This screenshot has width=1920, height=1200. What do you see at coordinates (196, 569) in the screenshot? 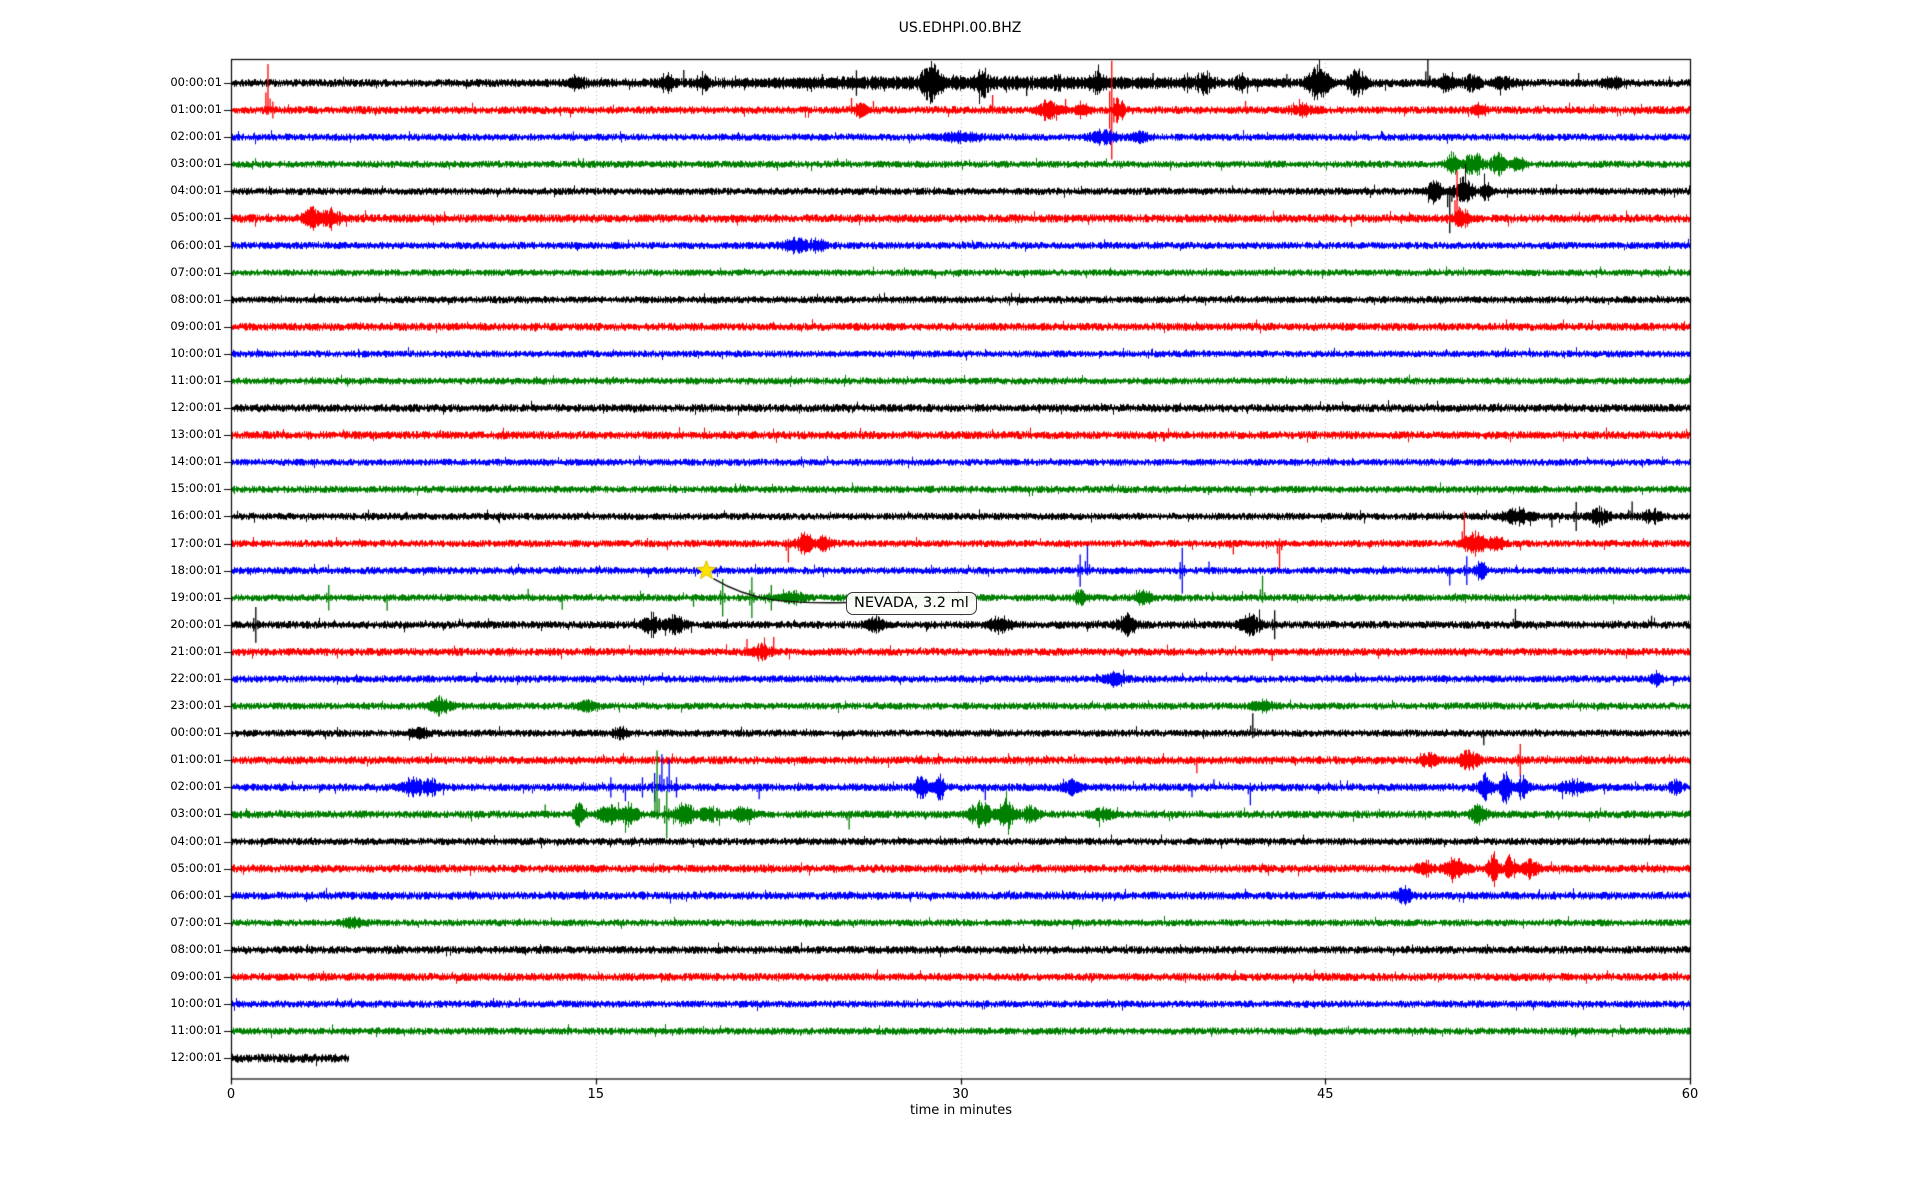
I see `y-tick-label: 18:00:01` at bounding box center [196, 569].